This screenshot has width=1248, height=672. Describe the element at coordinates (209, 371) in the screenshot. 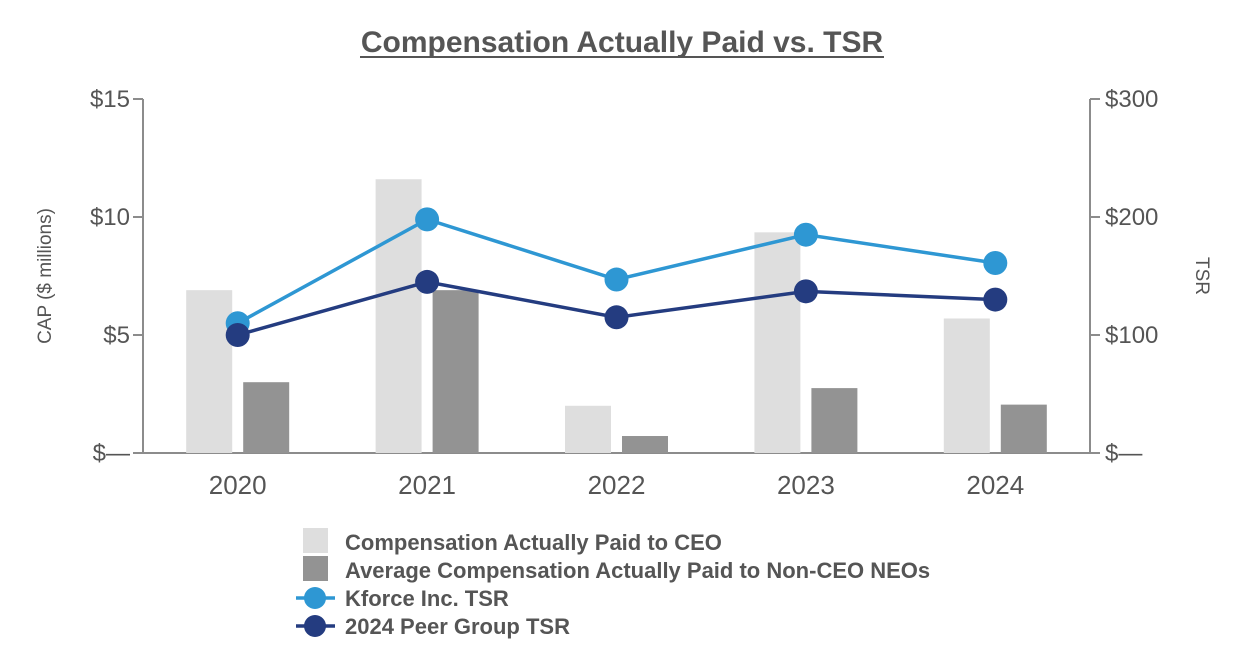

I see `bar-ceo-cap-2020` at that location.